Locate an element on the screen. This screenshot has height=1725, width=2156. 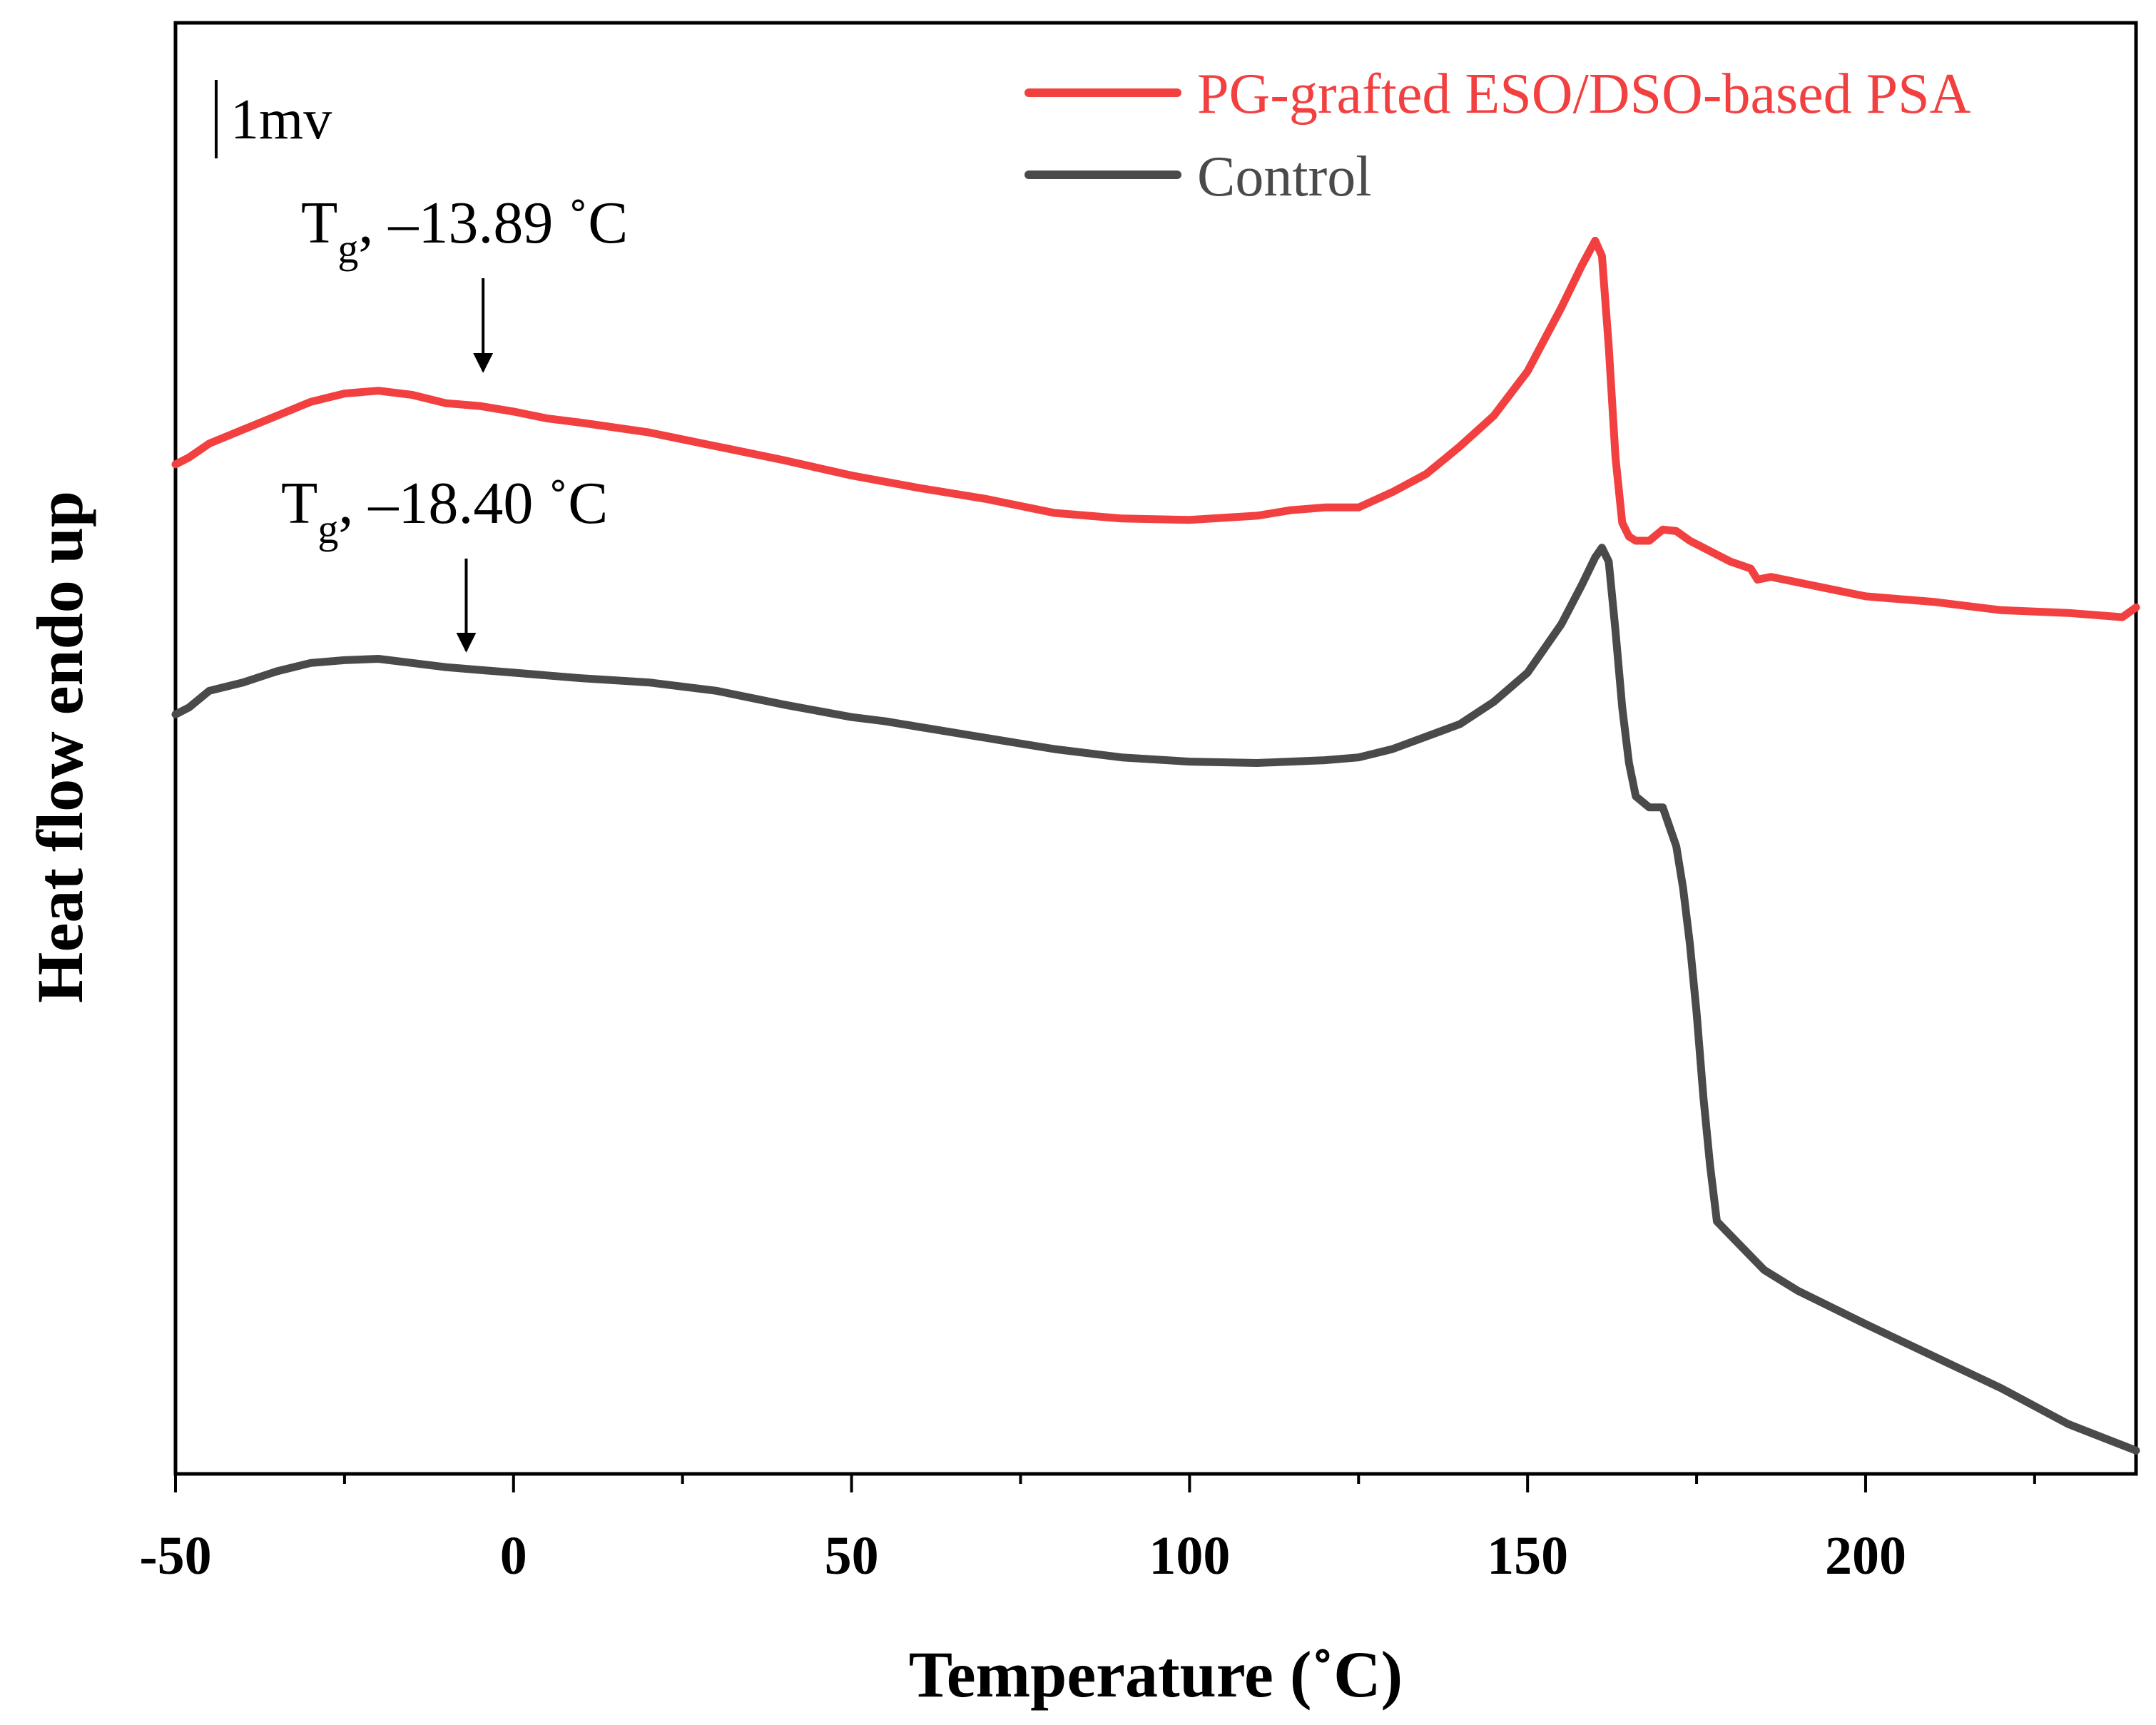
x-tick-label: -50 is located at coordinates (175, 1556).